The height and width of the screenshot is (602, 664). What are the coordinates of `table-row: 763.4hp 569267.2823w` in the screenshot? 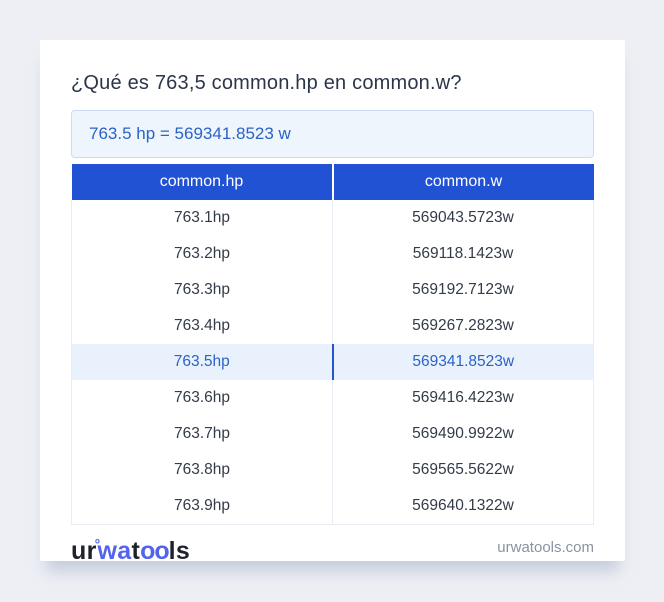 It's located at (332, 326).